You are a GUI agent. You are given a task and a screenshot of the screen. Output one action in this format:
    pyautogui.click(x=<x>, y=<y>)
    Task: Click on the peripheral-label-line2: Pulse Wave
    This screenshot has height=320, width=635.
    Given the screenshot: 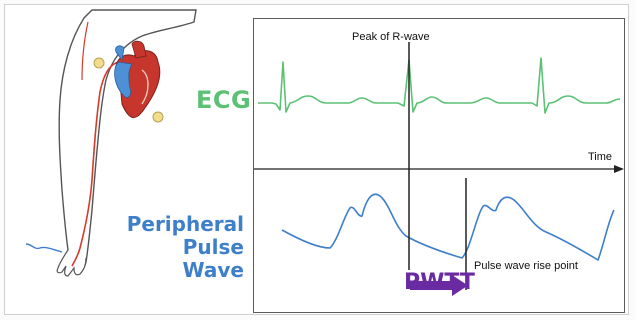 What is the action you would take?
    pyautogui.click(x=213, y=258)
    